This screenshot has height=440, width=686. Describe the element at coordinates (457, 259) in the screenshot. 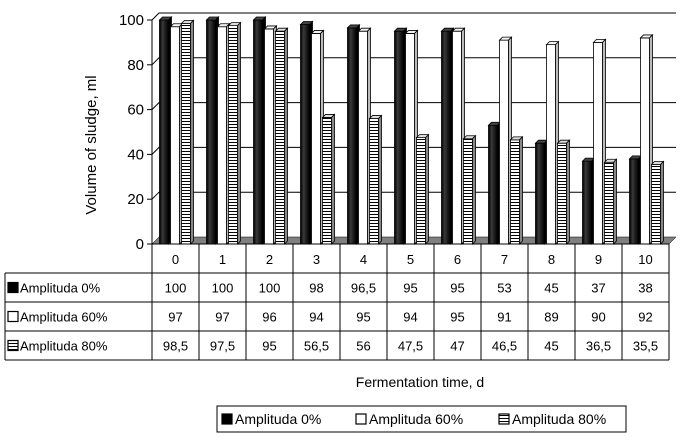

I see `x-tick-label: 6` at that location.